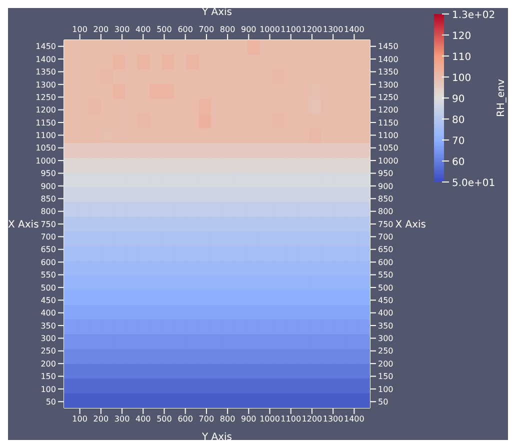 The image size is (518, 447). I want to click on y-tick-label: 650, so click(48, 249).